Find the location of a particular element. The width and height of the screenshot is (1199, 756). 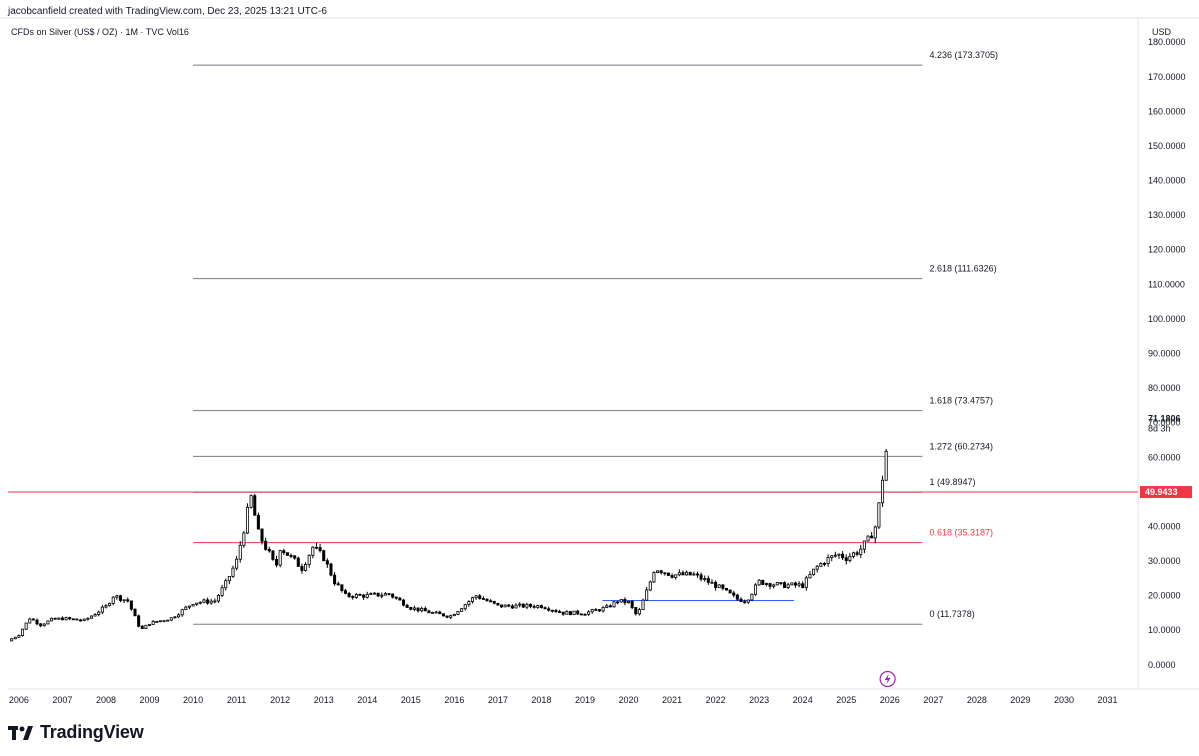

currency-label: USD is located at coordinates (1162, 32).